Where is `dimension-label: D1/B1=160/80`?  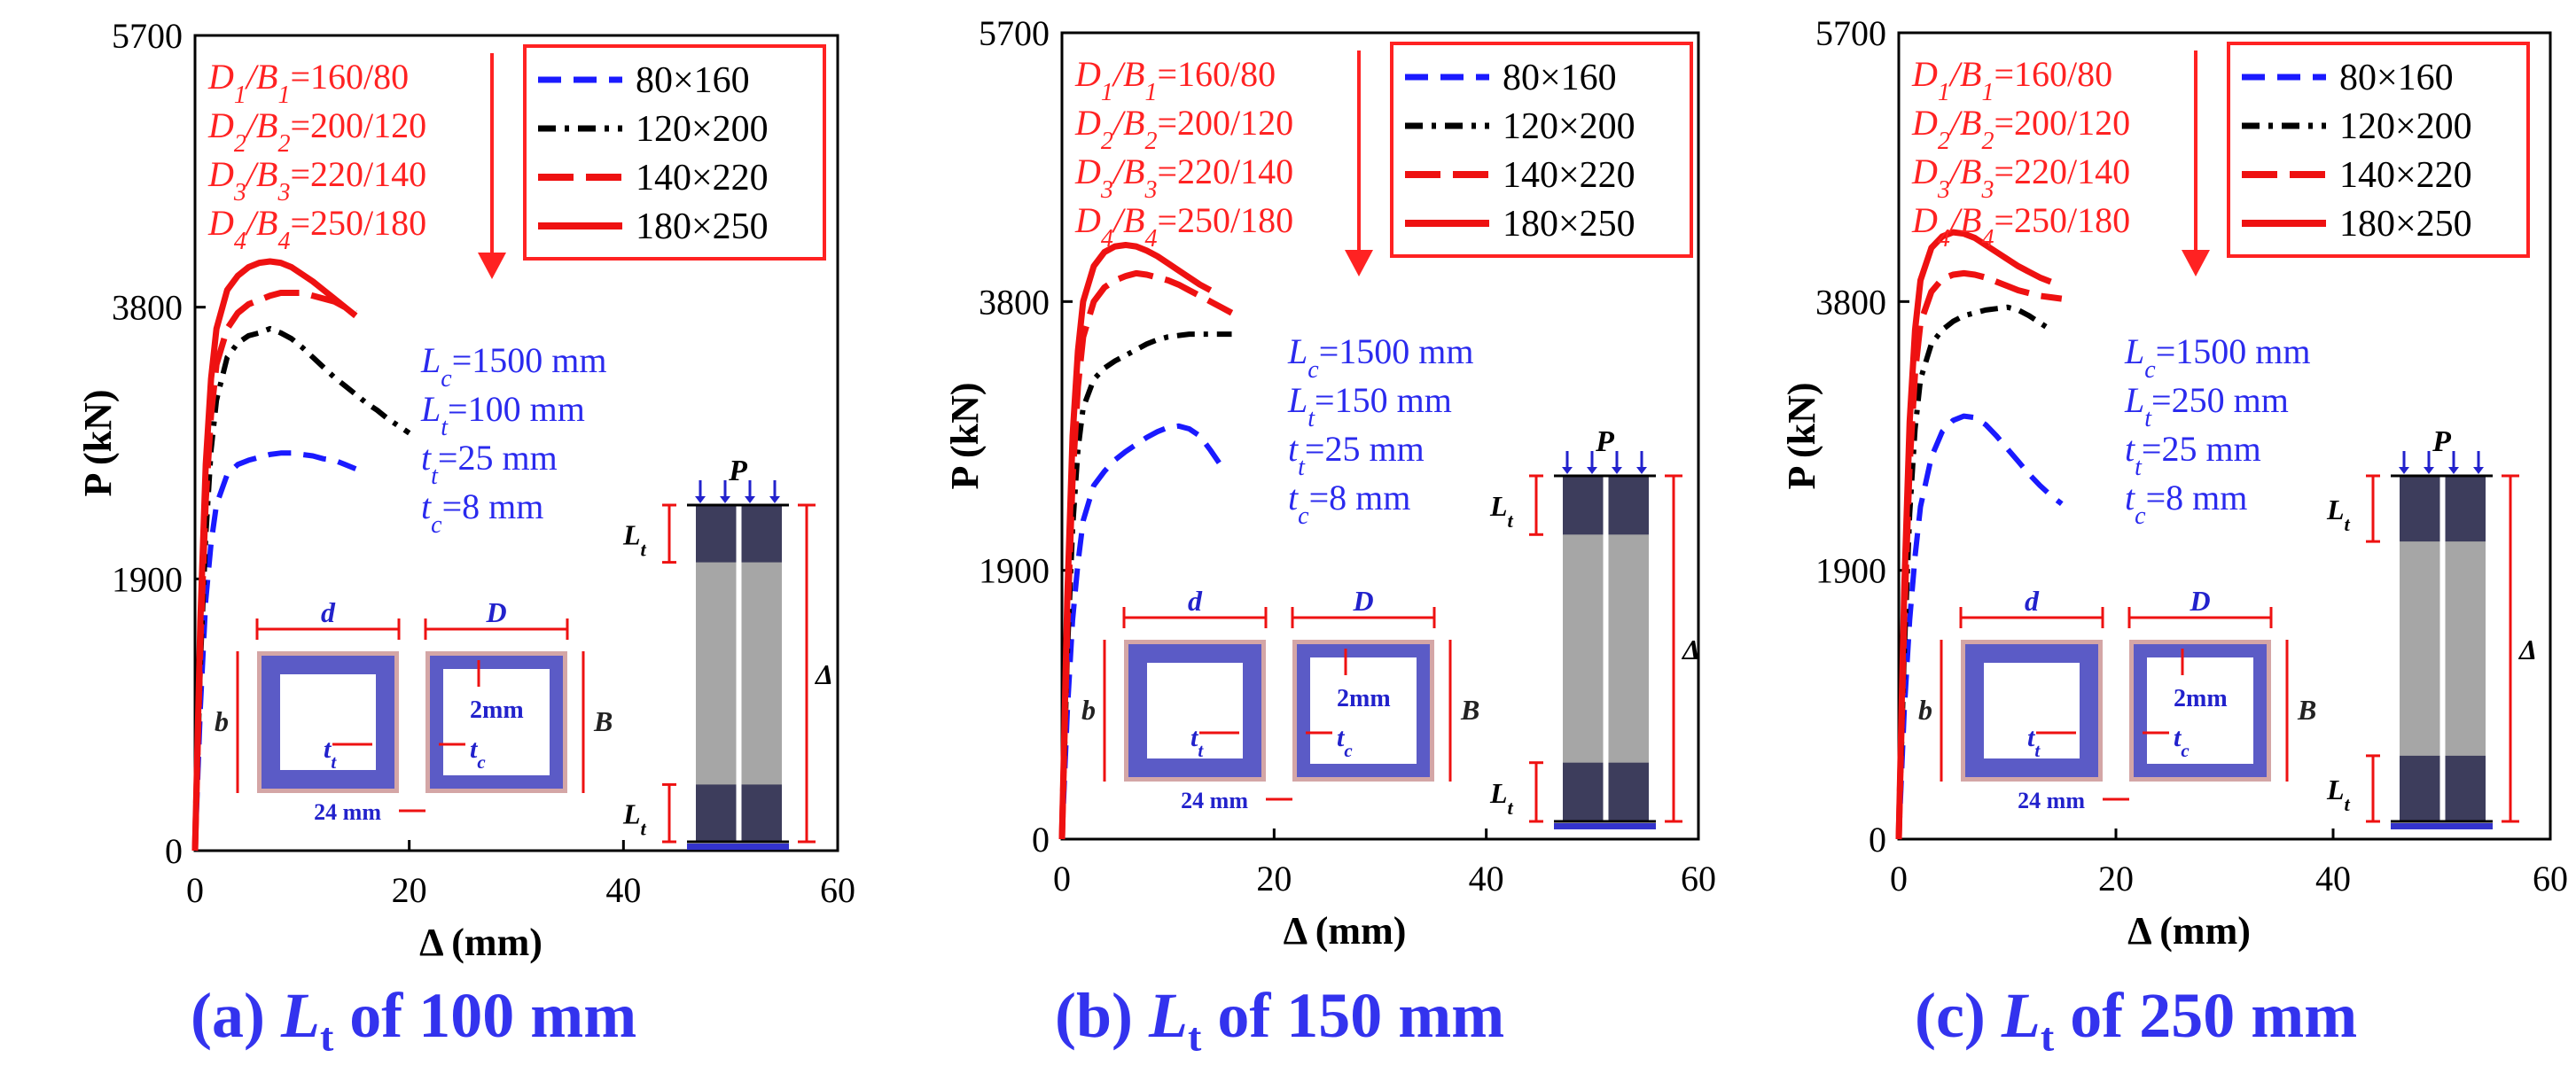
dimension-label: D1/B1=160/80 is located at coordinates (2011, 80).